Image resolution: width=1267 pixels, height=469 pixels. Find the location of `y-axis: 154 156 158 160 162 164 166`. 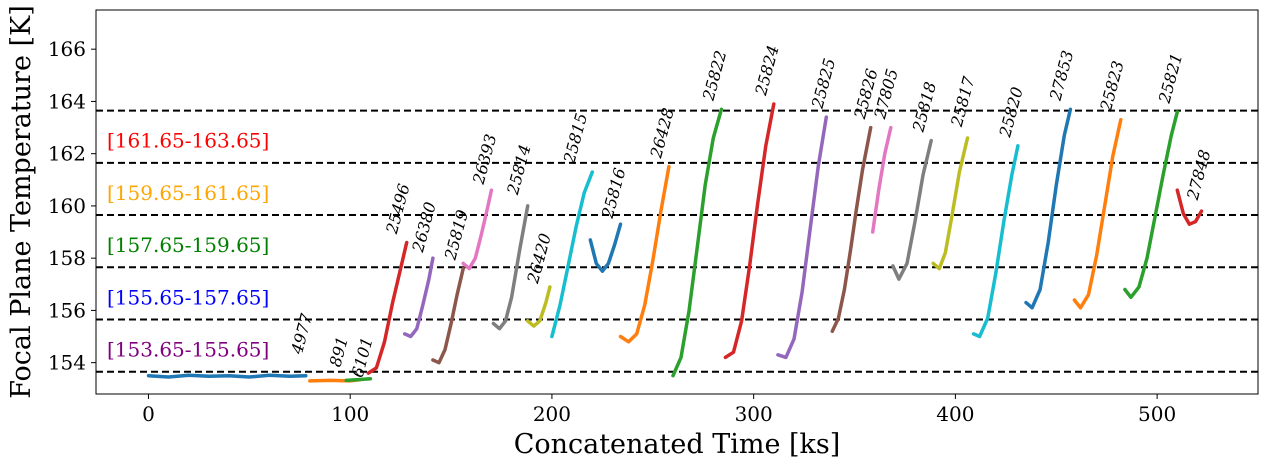

y-axis: 154 156 158 160 162 164 166 is located at coordinates (72, 206).